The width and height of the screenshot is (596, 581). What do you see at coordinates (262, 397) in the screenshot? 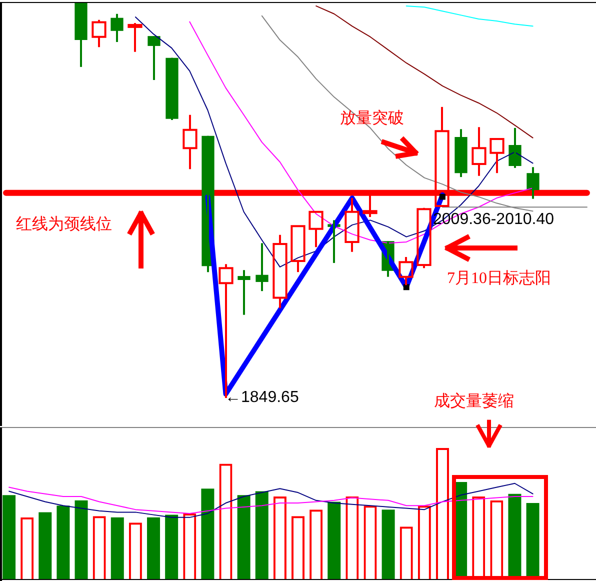
I see `annotation: ←1849.65` at bounding box center [262, 397].